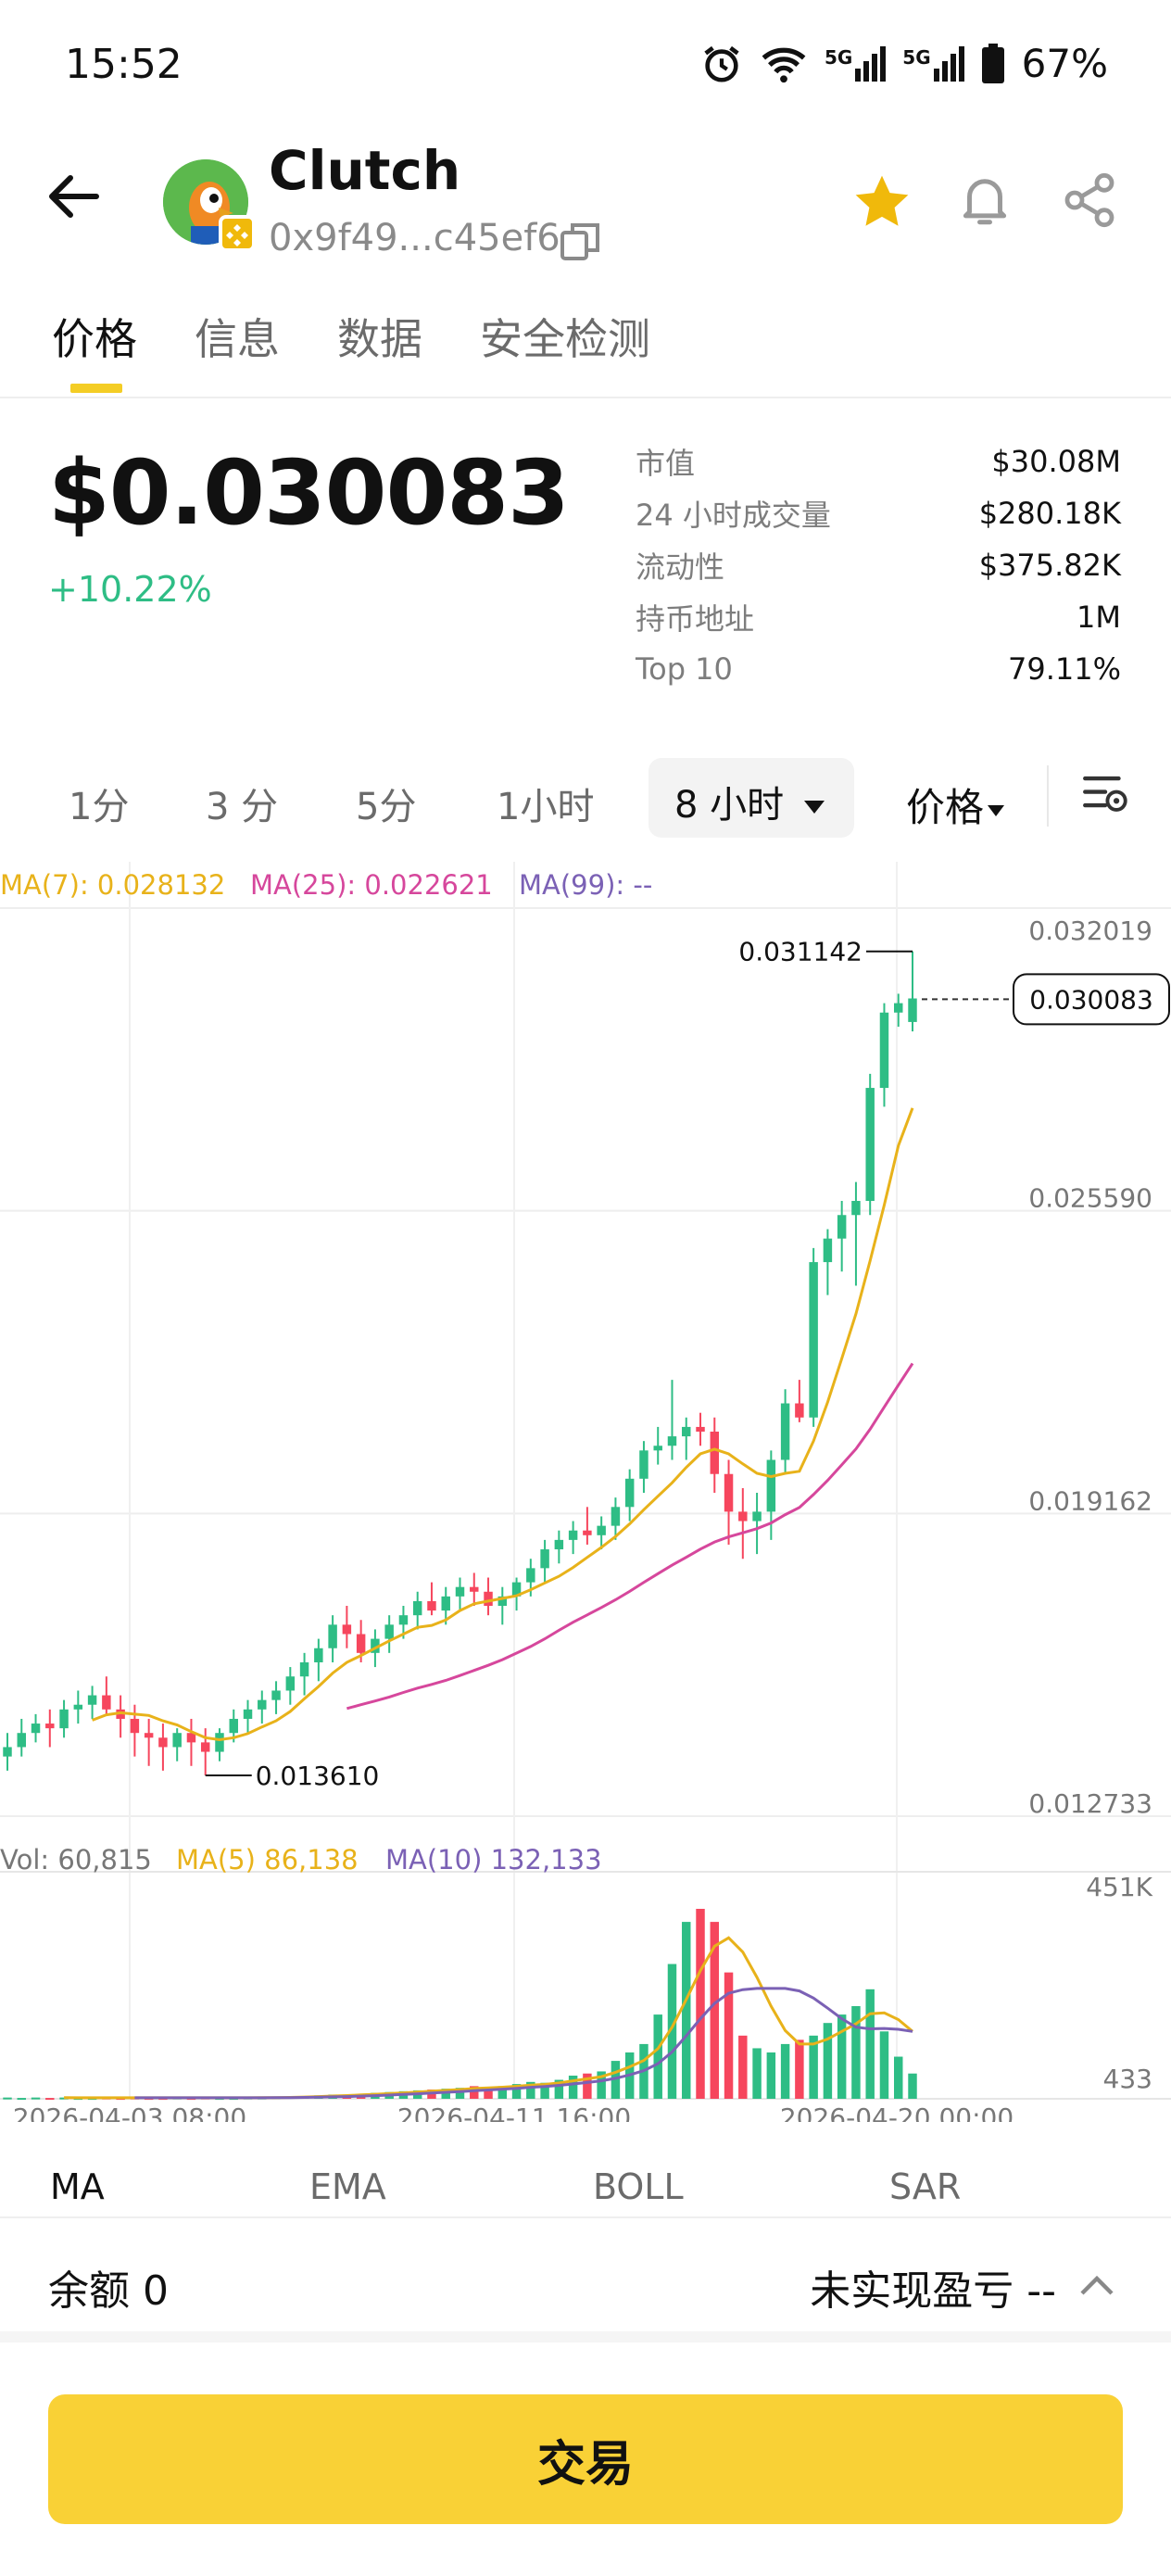 Image resolution: width=1171 pixels, height=2576 pixels. Describe the element at coordinates (879, 617) in the screenshot. I see `stat-row-holders: 持币地址 1M` at that location.